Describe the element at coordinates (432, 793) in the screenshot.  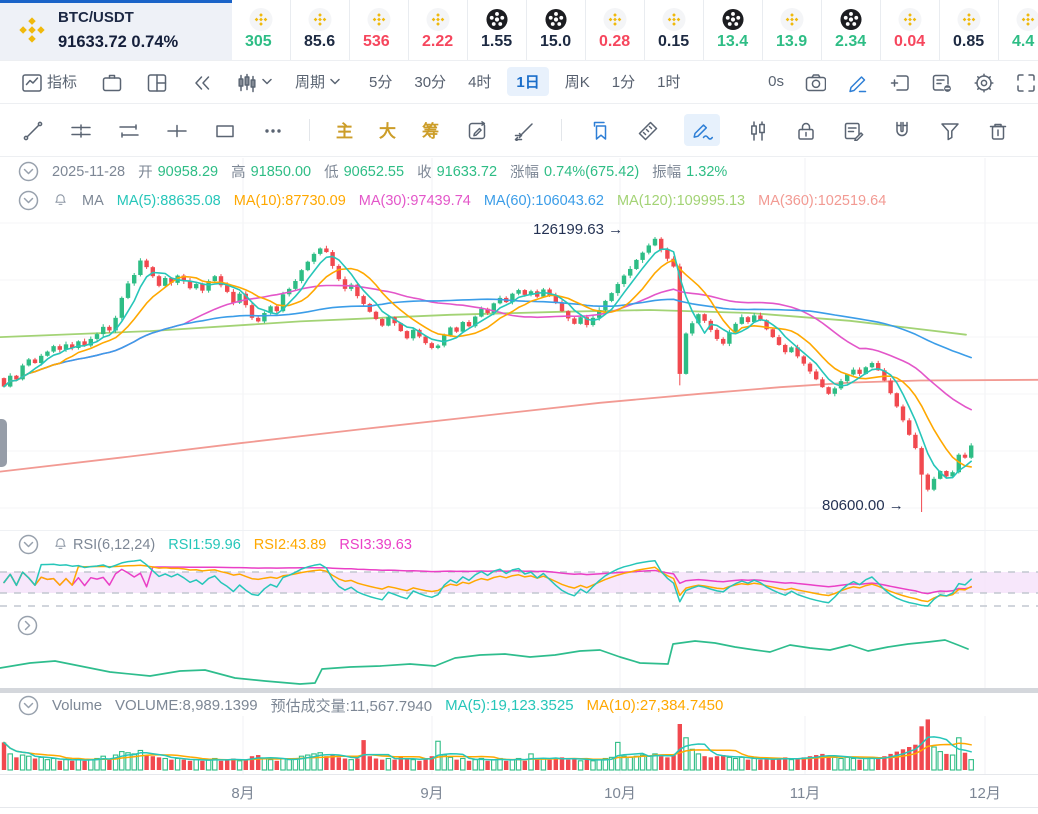
I see `axis-month-label: 9月` at that location.